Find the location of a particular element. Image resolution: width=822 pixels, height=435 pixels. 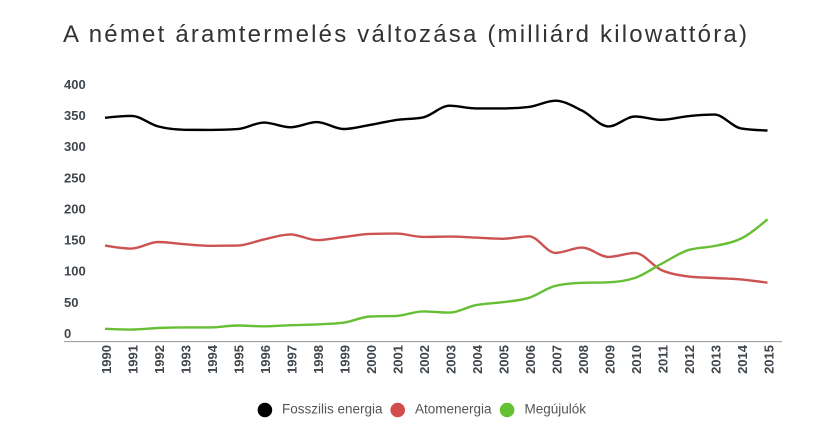

svg-text: 400 is located at coordinates (75, 84).